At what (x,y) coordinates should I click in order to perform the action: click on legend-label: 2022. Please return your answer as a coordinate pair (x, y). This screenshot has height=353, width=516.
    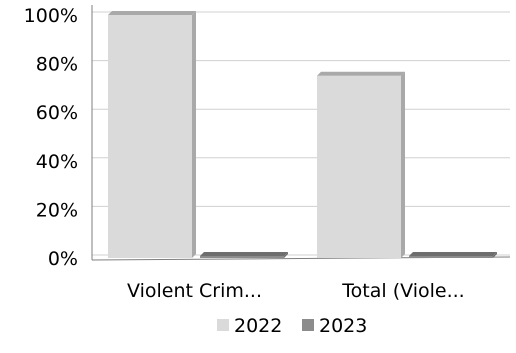
    Looking at the image, I should click on (258, 326).